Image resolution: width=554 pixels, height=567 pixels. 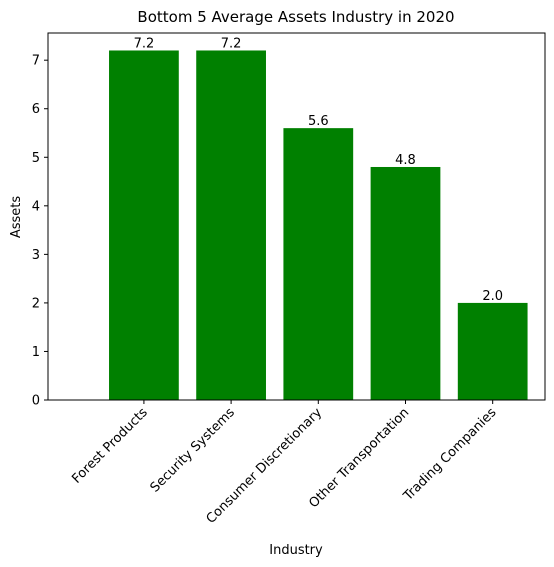 I want to click on y-axis-label: Assets, so click(x=16, y=217).